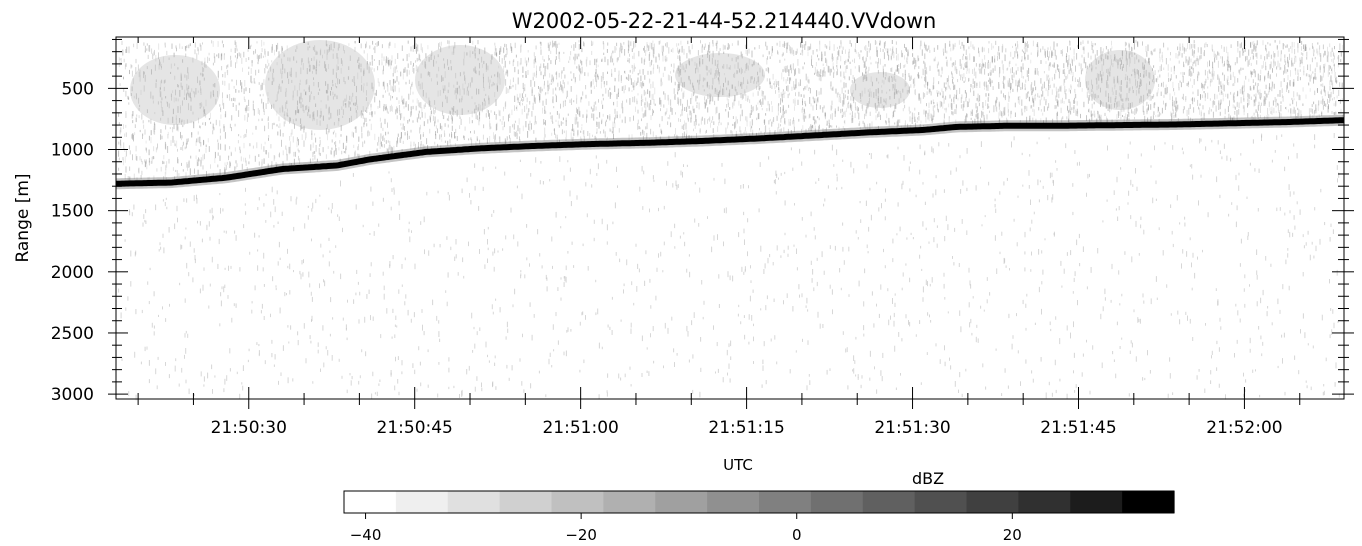 The image size is (1362, 546). I want to click on y-axis-label: Range [m], so click(23, 217).